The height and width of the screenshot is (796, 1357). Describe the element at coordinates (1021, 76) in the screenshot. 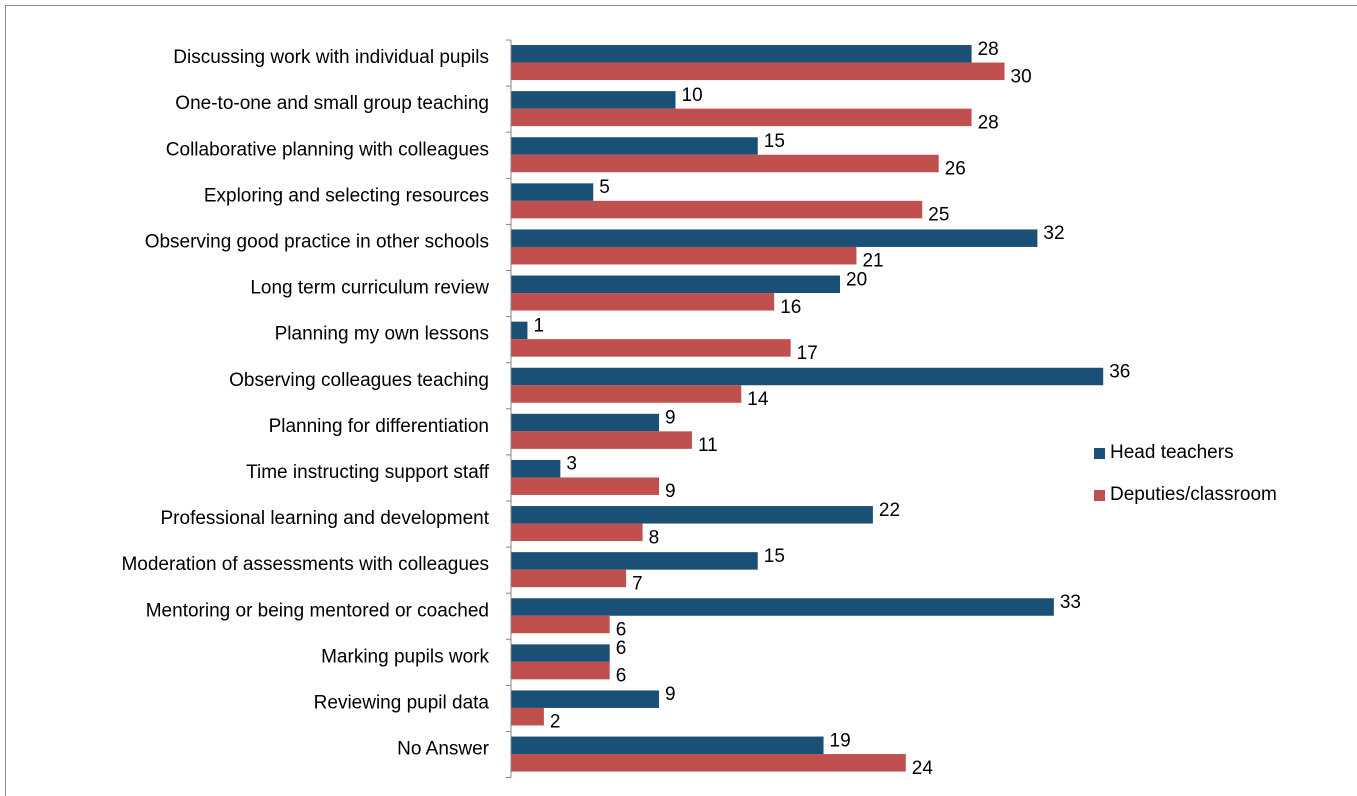

I see `data-label: 30` at that location.